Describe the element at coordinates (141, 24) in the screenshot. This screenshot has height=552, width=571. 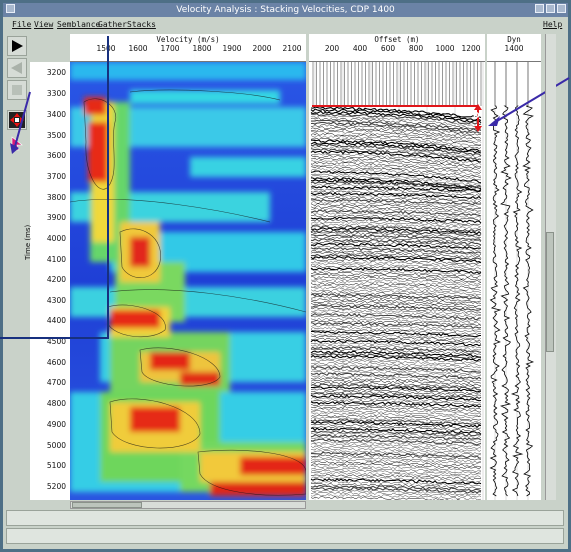
I see `menu-stacks: Stacks` at that location.